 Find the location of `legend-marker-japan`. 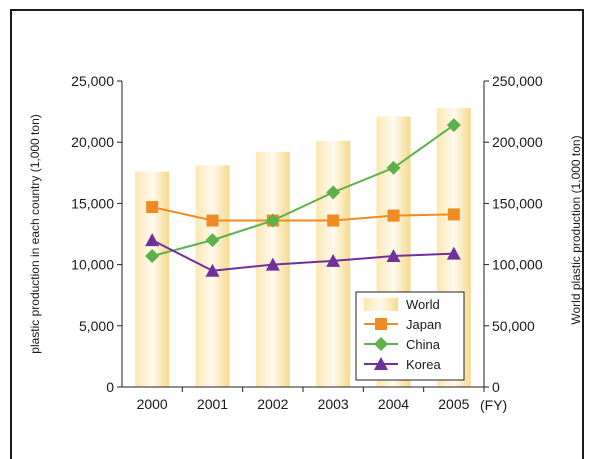

legend-marker-japan is located at coordinates (381, 324).